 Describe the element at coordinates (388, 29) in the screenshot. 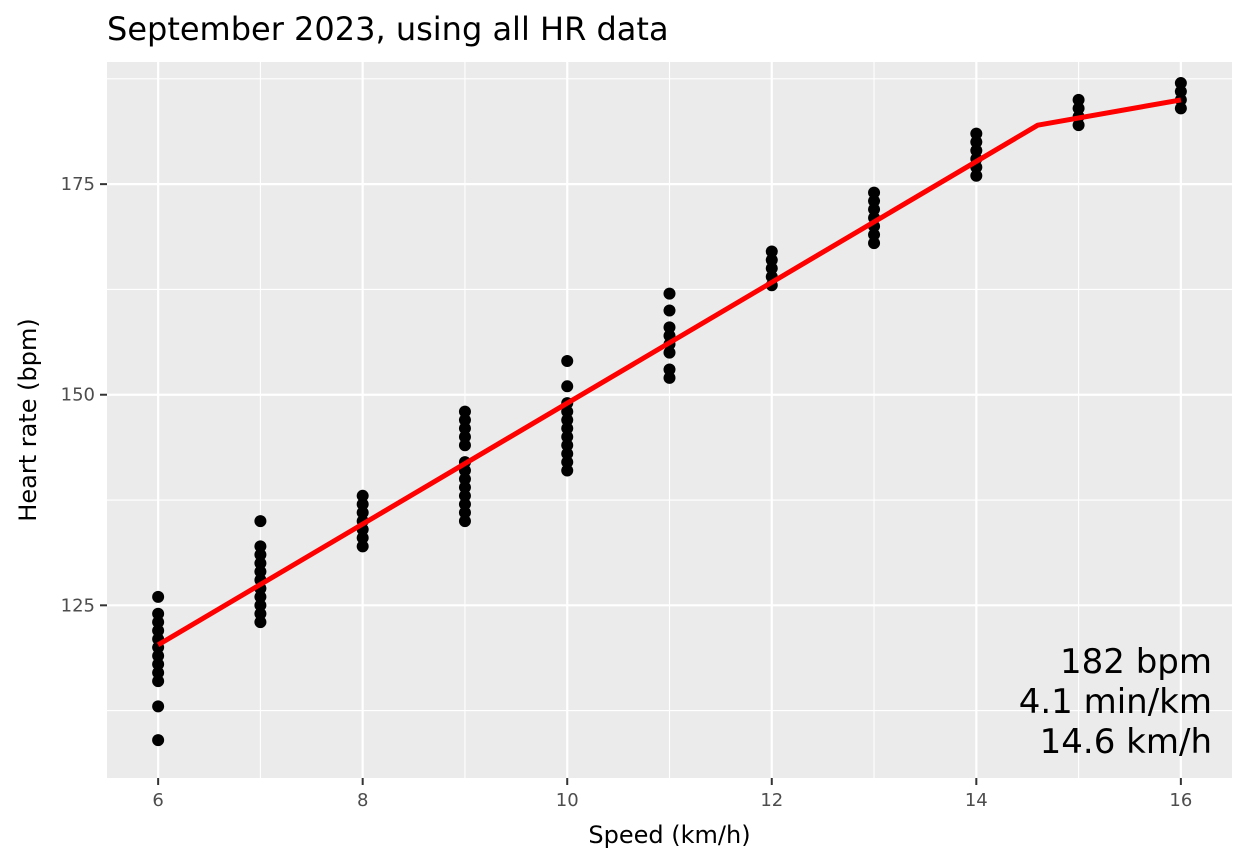

I see `chart-title: September 2023, using all HR data` at that location.